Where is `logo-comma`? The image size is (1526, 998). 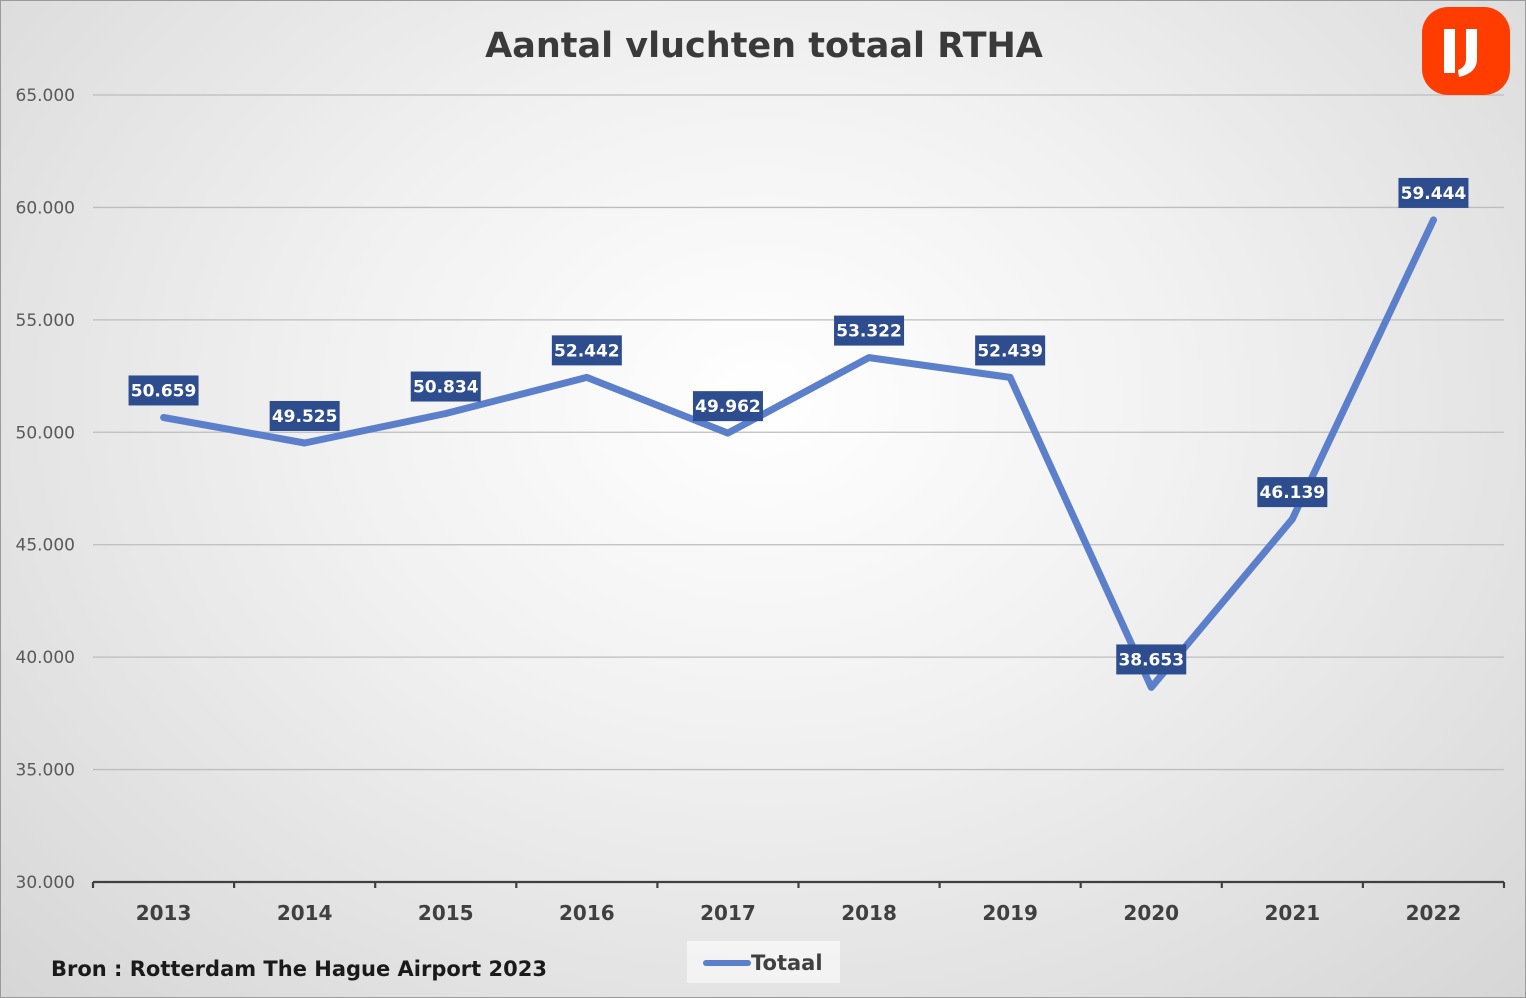 logo-comma is located at coordinates (1467, 53).